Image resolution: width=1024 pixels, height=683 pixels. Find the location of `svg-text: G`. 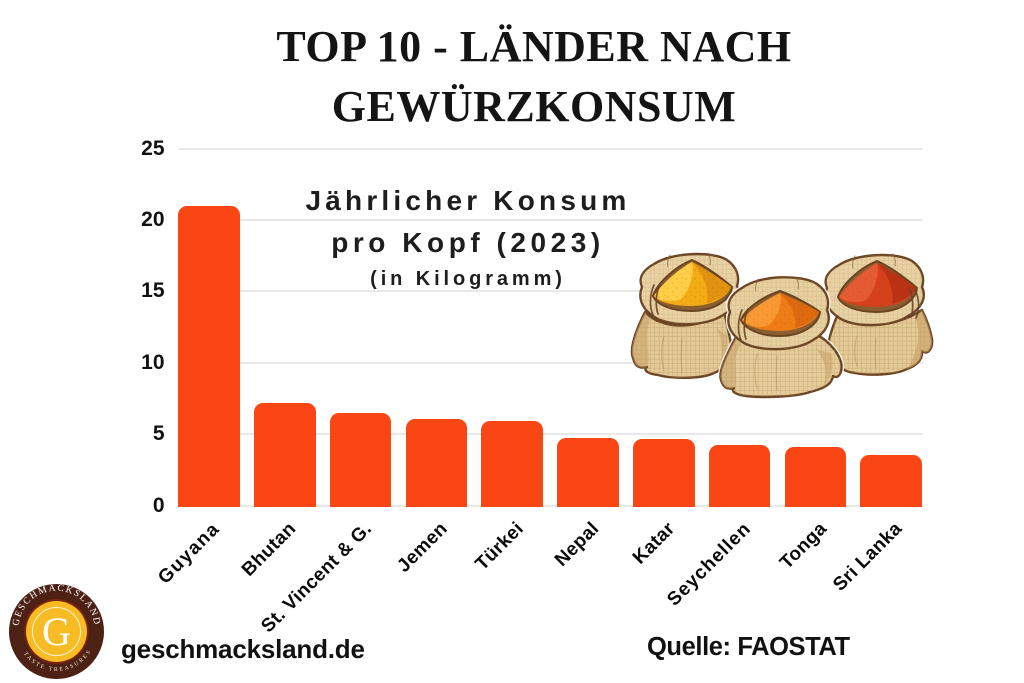

svg-text: G is located at coordinates (56, 631).